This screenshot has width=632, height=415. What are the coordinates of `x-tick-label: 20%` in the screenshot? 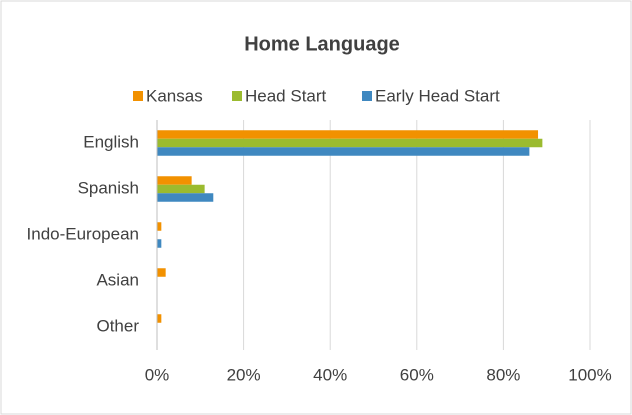 It's located at (244, 374).